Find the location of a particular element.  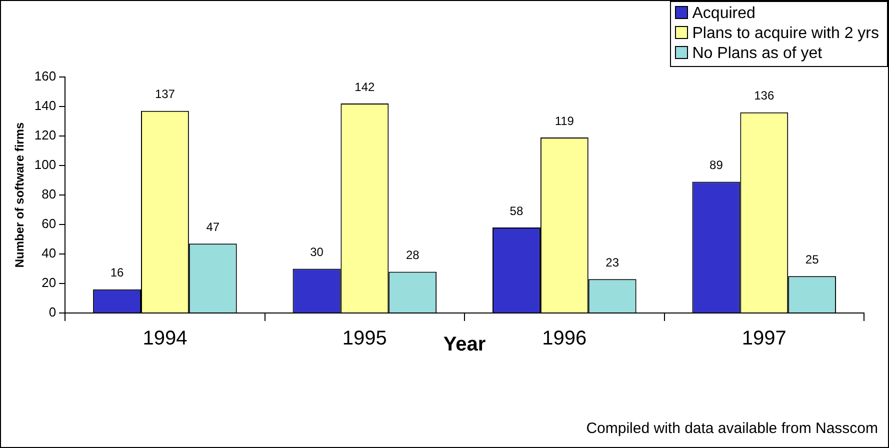

y-tick-label: 0 is located at coordinates (52, 312).